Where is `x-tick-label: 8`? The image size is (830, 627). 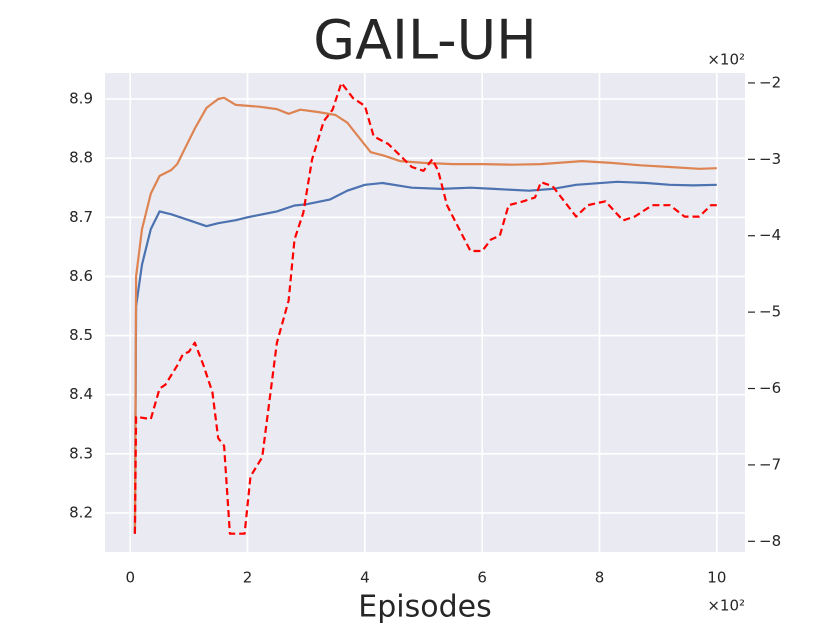 x-tick-label: 8 is located at coordinates (600, 578).